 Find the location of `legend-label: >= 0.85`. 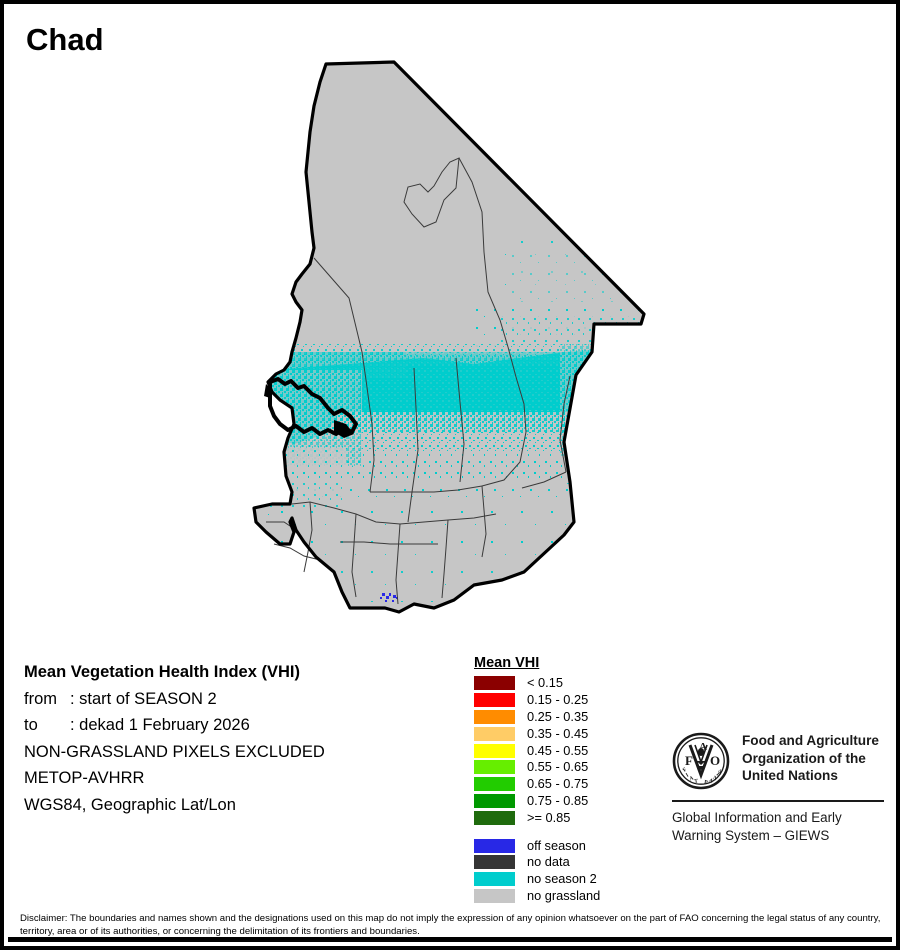

legend-label: >= 0.85 is located at coordinates (549, 817).